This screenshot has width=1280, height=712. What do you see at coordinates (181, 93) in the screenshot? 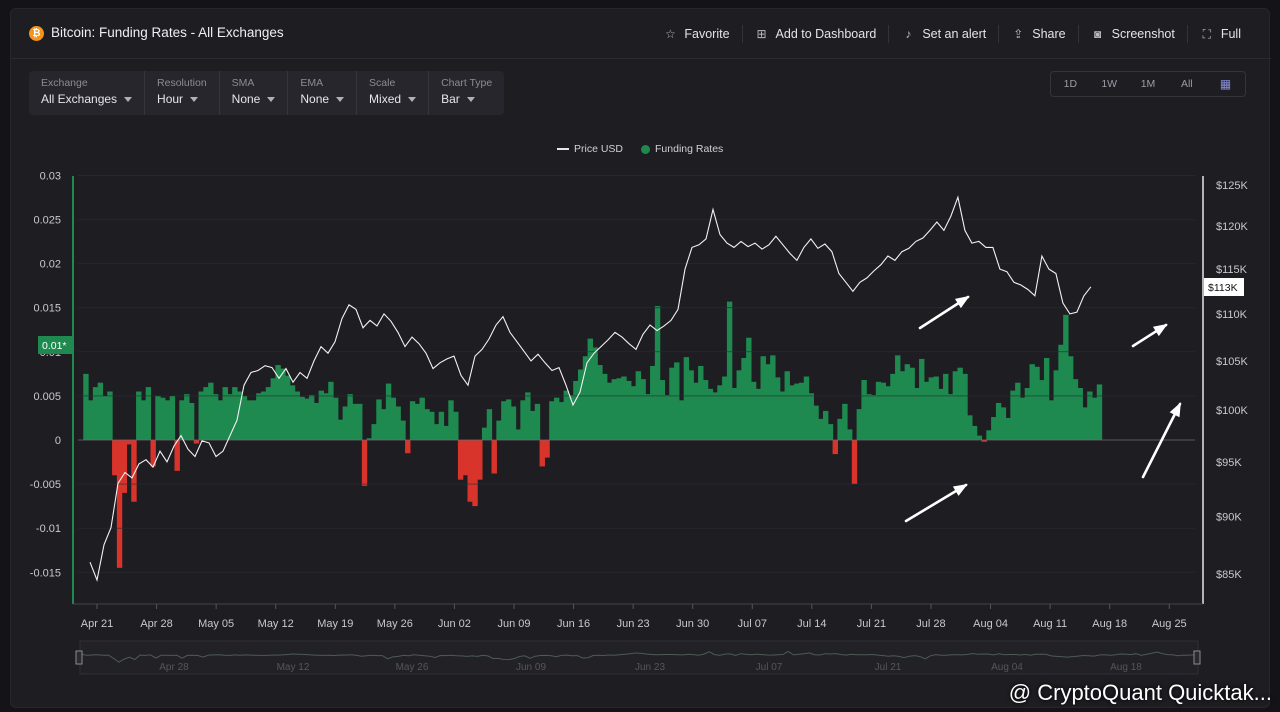
I see `resolution-select: Resolution Hour` at bounding box center [181, 93].